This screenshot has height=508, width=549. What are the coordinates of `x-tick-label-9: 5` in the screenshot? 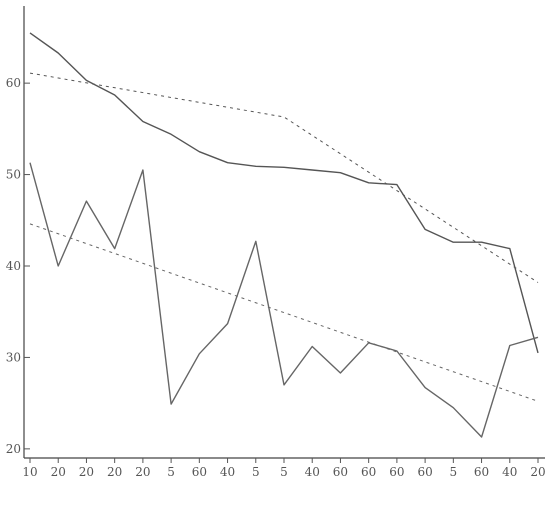 It's located at (284, 472).